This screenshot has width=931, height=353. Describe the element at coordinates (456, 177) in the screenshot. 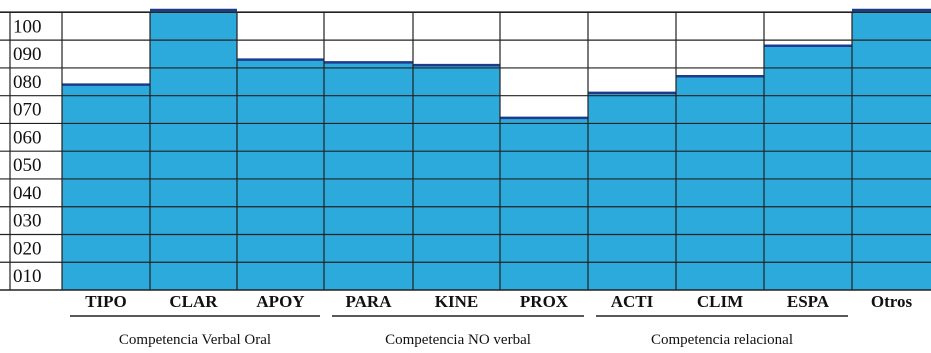

I see `bar-kine` at that location.